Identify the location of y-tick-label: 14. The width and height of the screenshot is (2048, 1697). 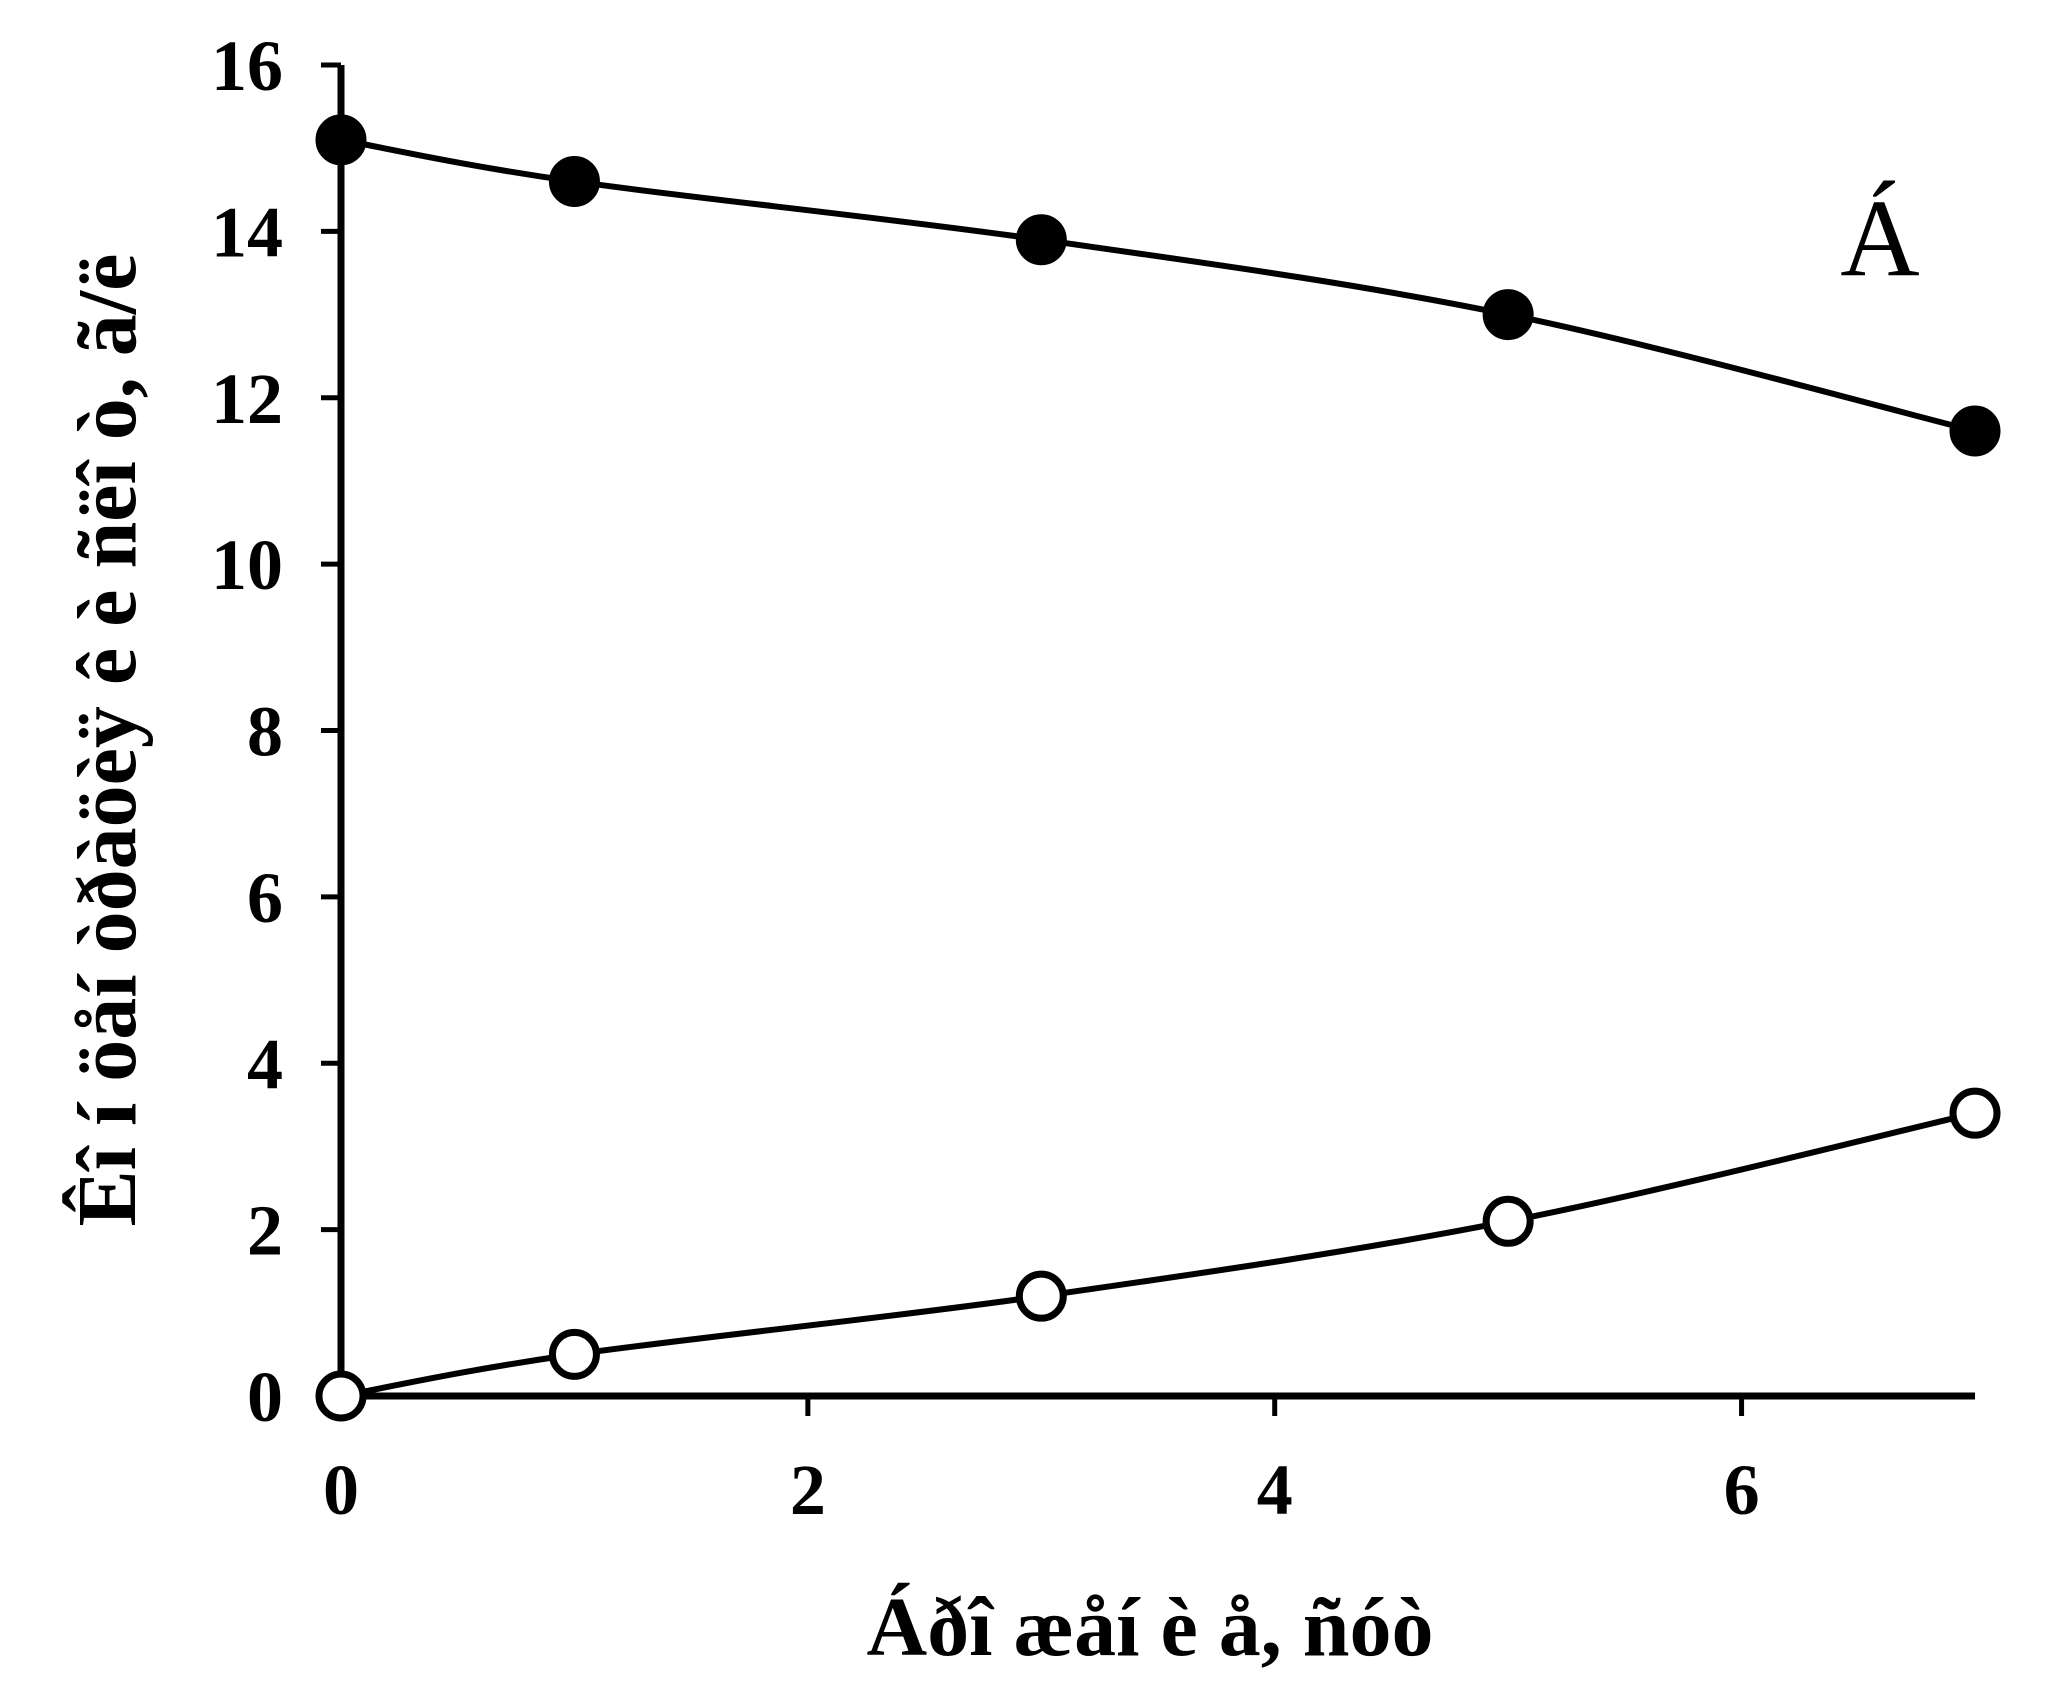
(247, 232).